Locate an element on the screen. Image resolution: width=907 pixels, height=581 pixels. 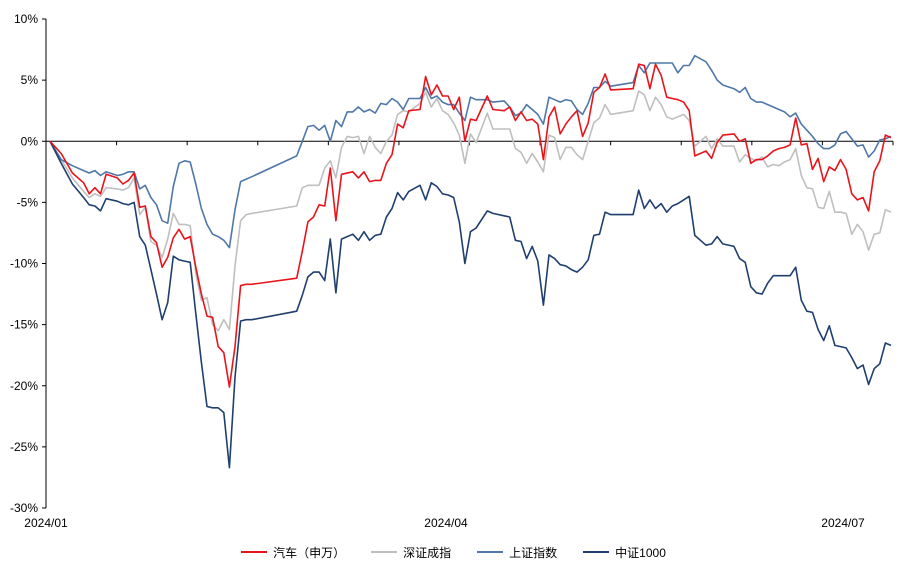
x-tick-label-0: 2024/01 is located at coordinates (46, 523).